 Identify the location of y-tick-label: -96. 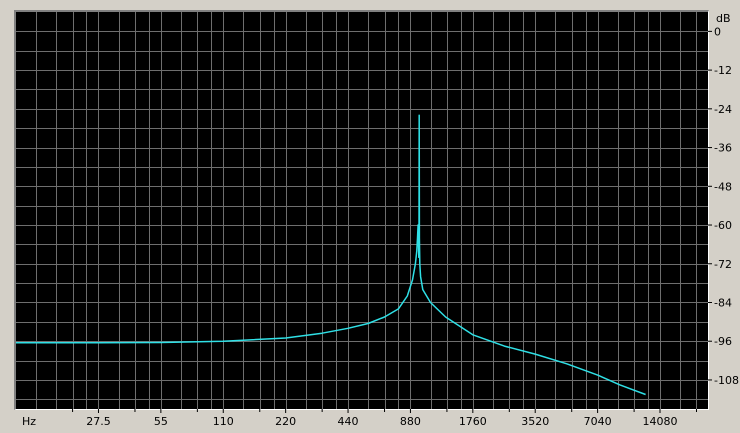
(723, 341).